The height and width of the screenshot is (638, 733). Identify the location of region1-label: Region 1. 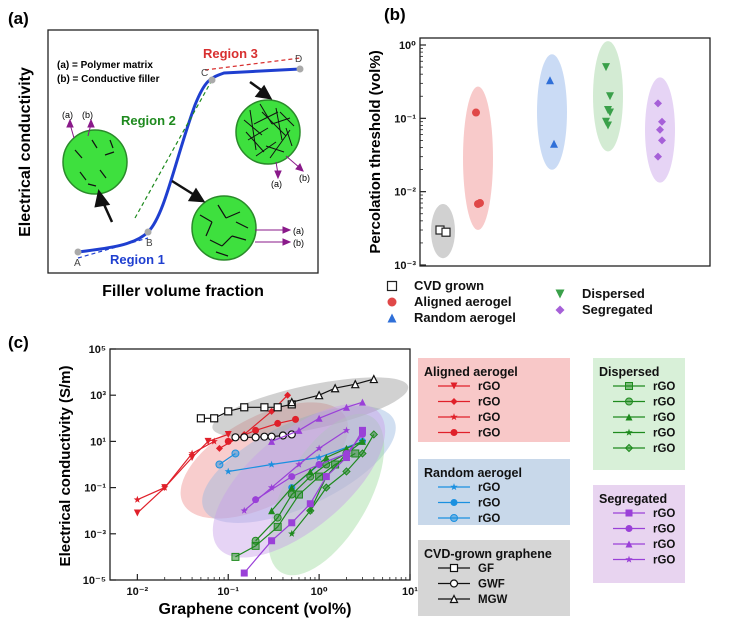
(137, 259).